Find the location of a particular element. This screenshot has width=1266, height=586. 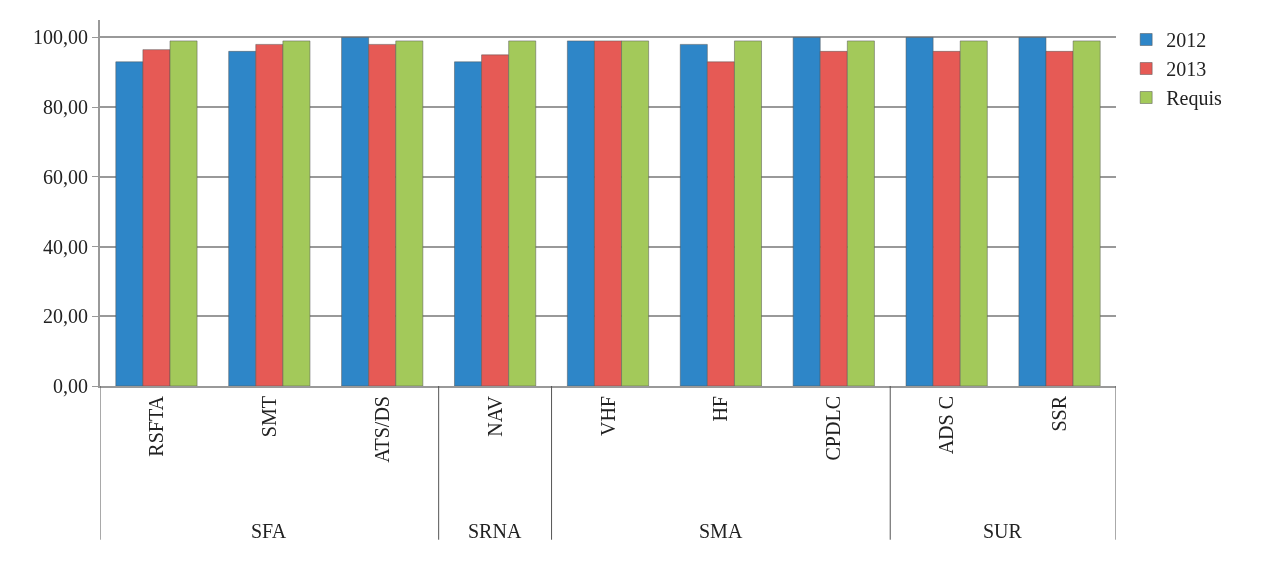

x-tick-label: SMT is located at coordinates (268, 417).